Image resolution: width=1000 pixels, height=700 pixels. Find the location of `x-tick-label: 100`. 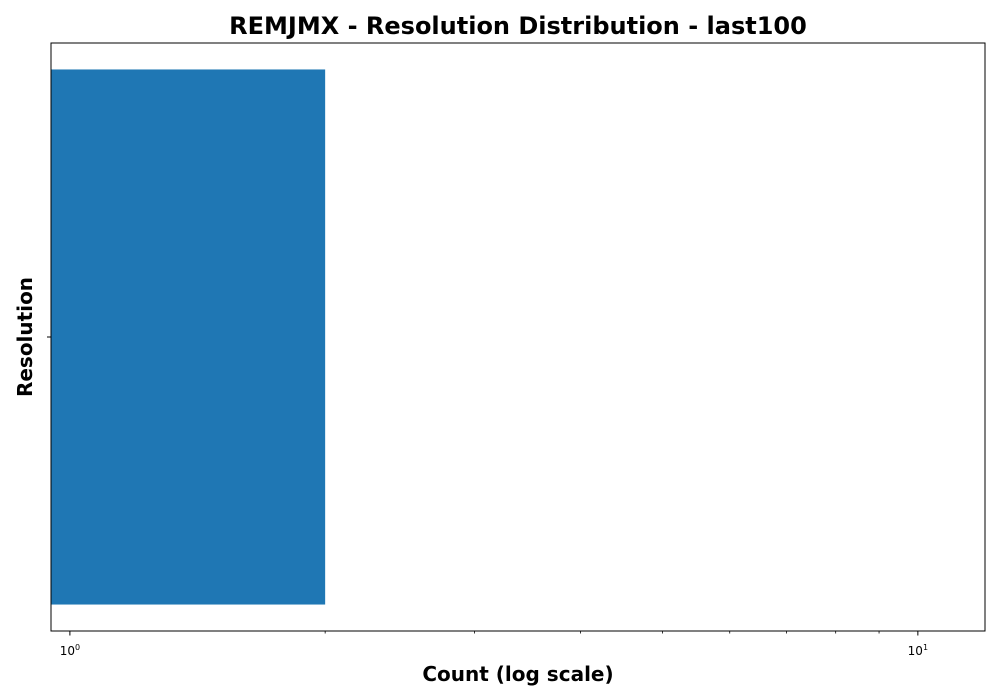

x-tick-label: 100 is located at coordinates (70, 650).